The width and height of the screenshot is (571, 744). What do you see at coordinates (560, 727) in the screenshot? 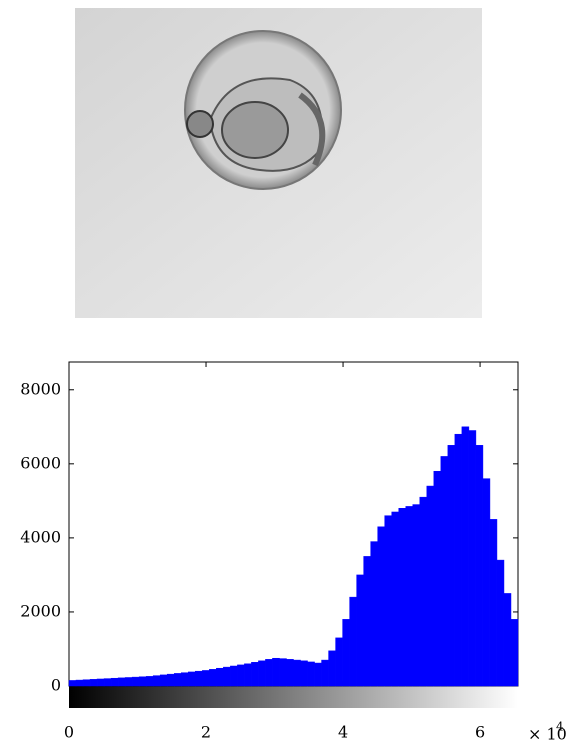
I see `x-scale-exponent: 4` at bounding box center [560, 727].